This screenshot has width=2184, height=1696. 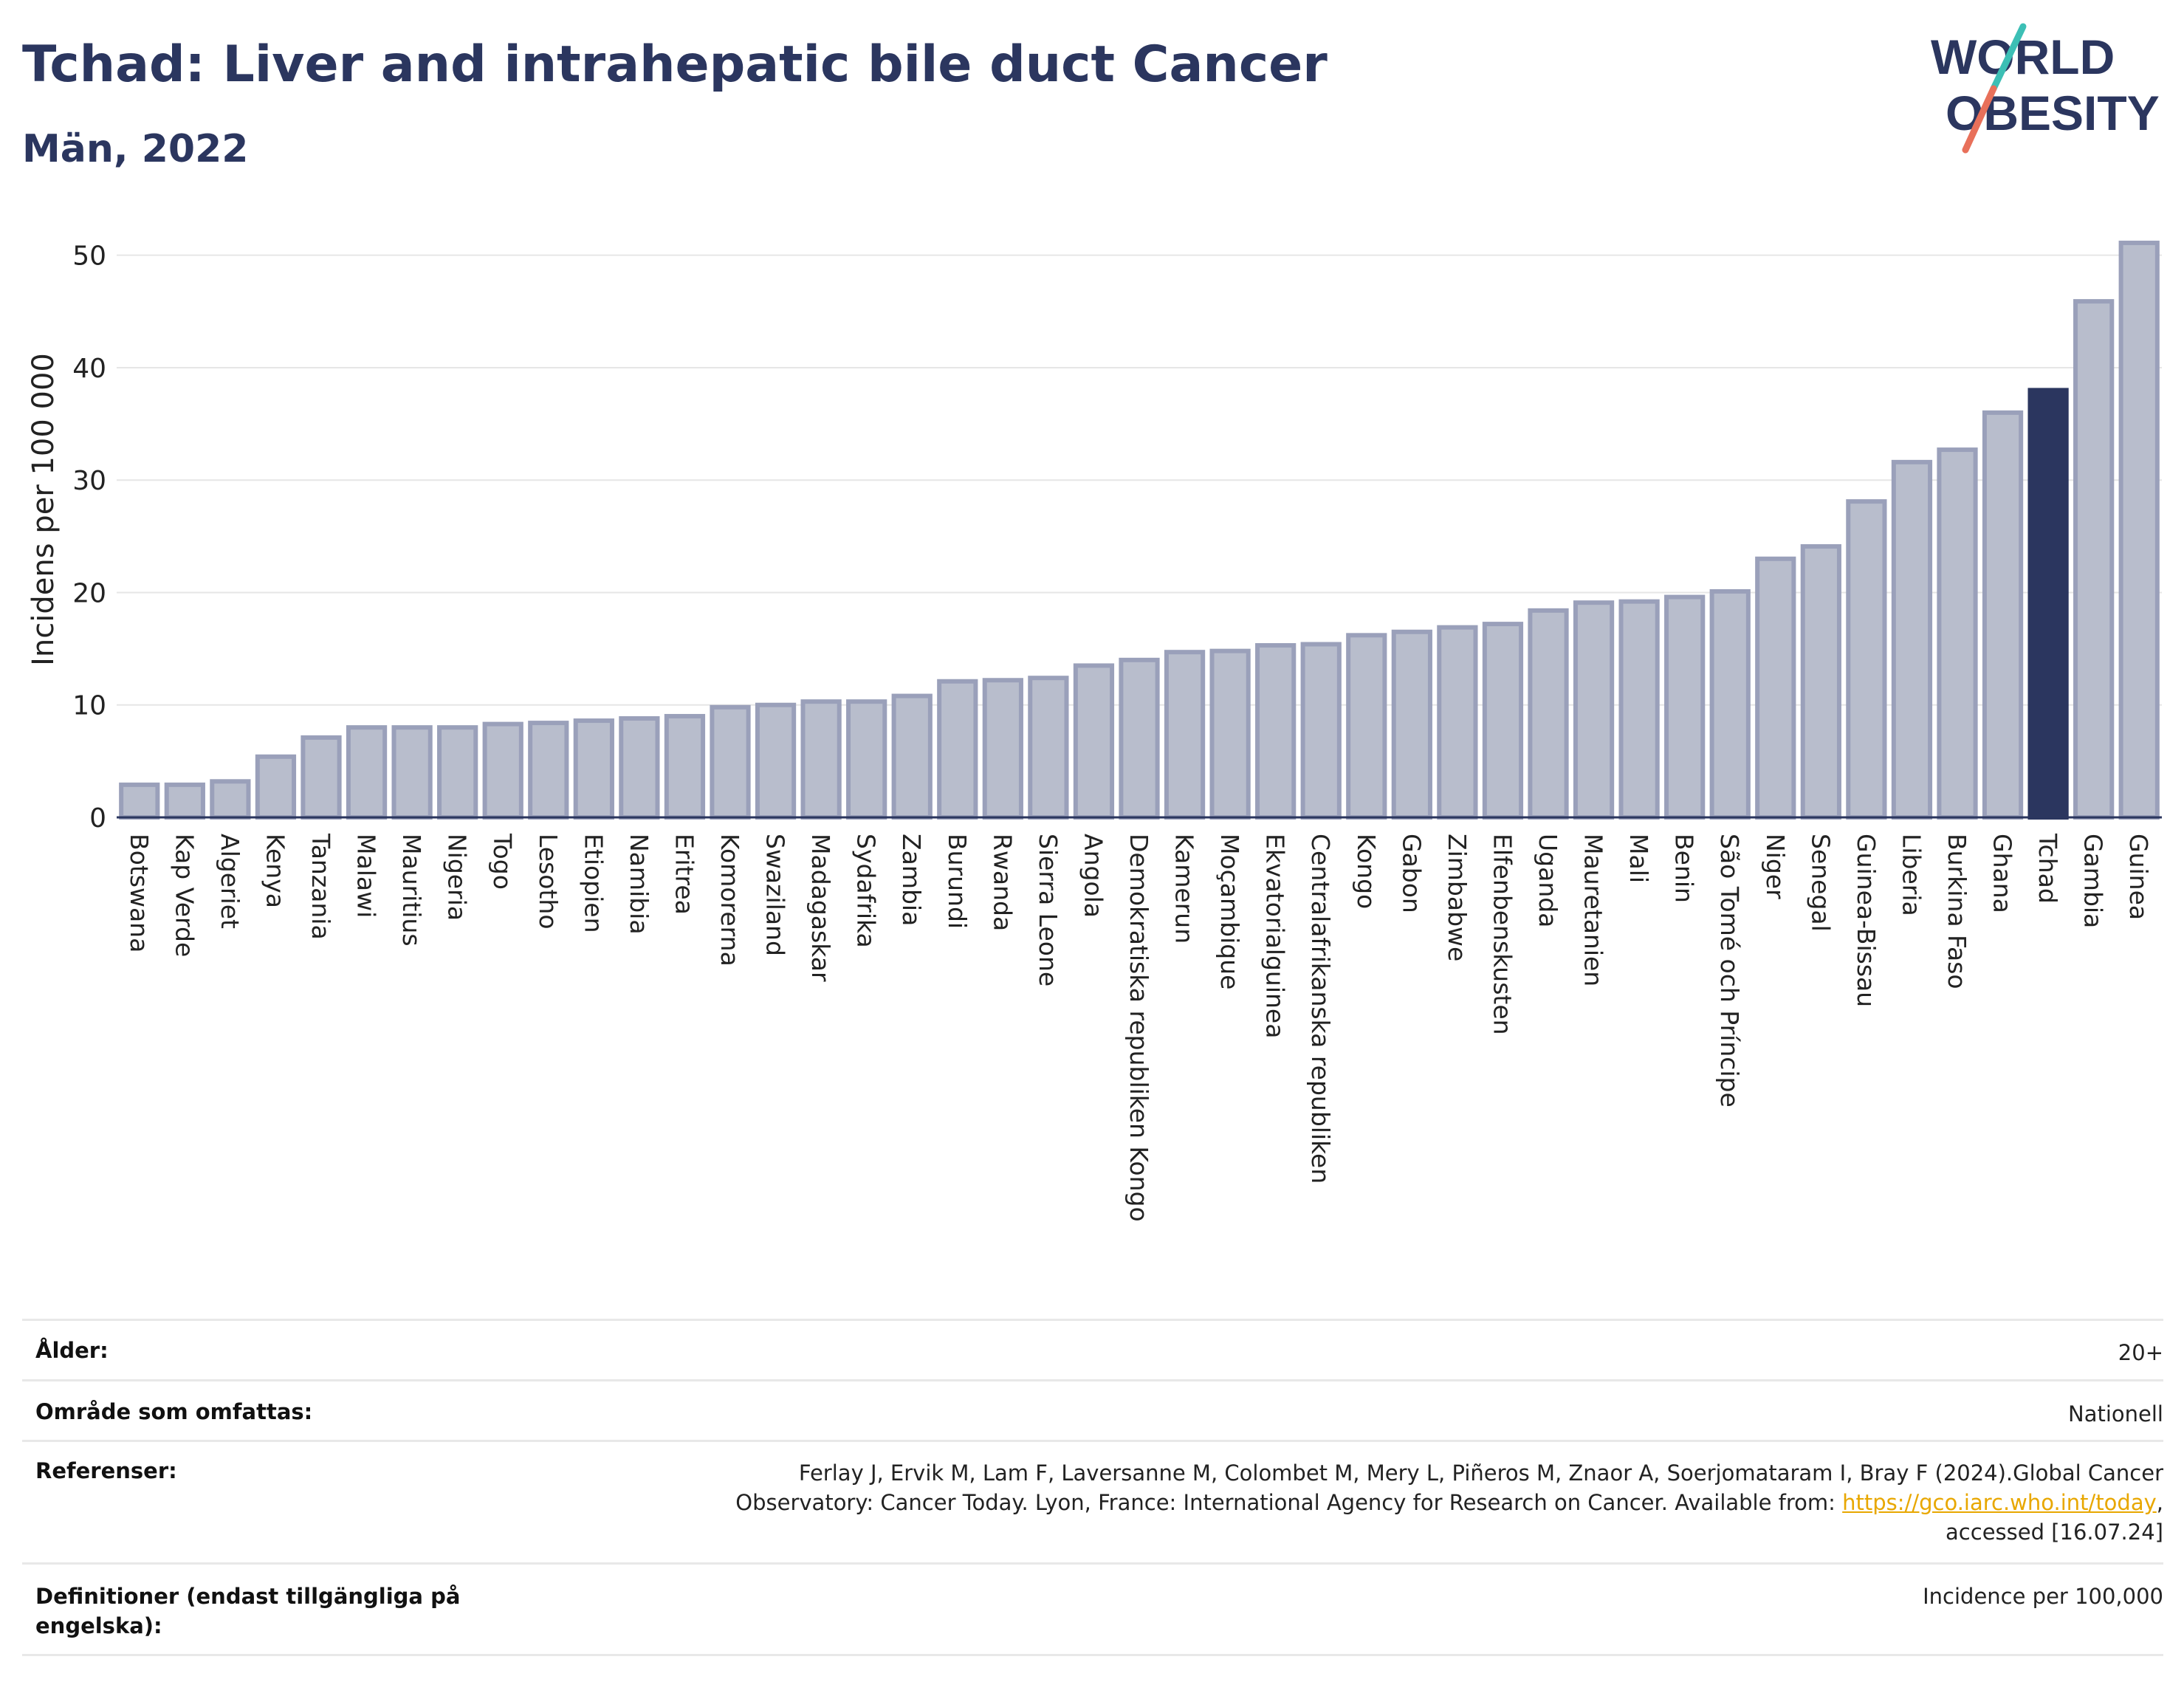 What do you see at coordinates (1185, 735) in the screenshot?
I see `bar-kamerun` at bounding box center [1185, 735].